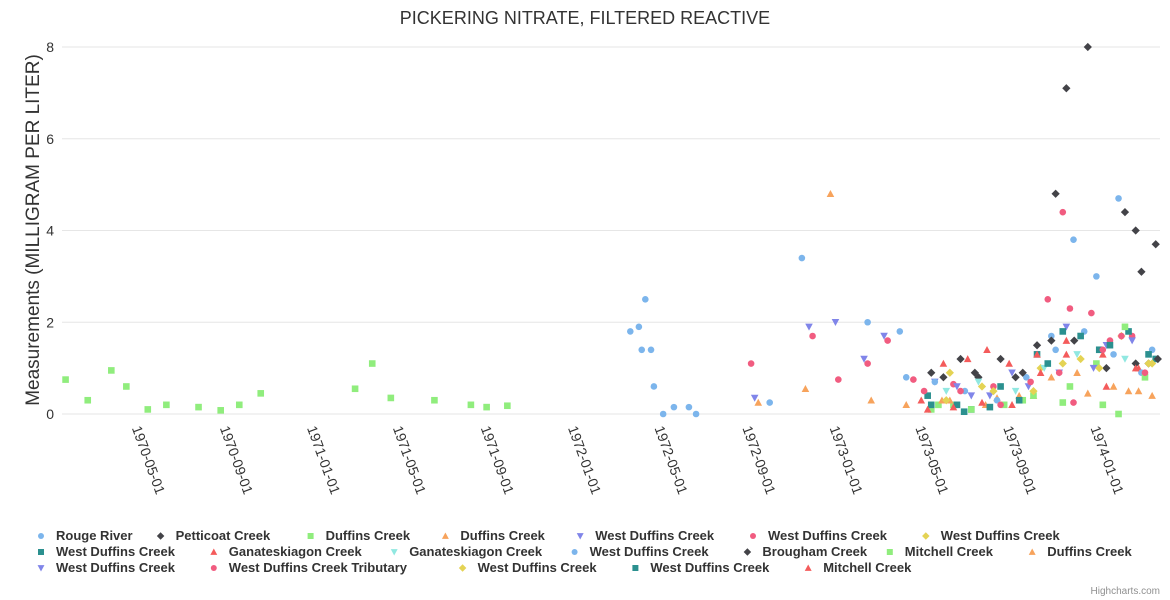 Image resolution: width=1170 pixels, height=600 pixels. Describe the element at coordinates (502, 535) in the screenshot. I see `legend-label: Duffins Creek` at that location.